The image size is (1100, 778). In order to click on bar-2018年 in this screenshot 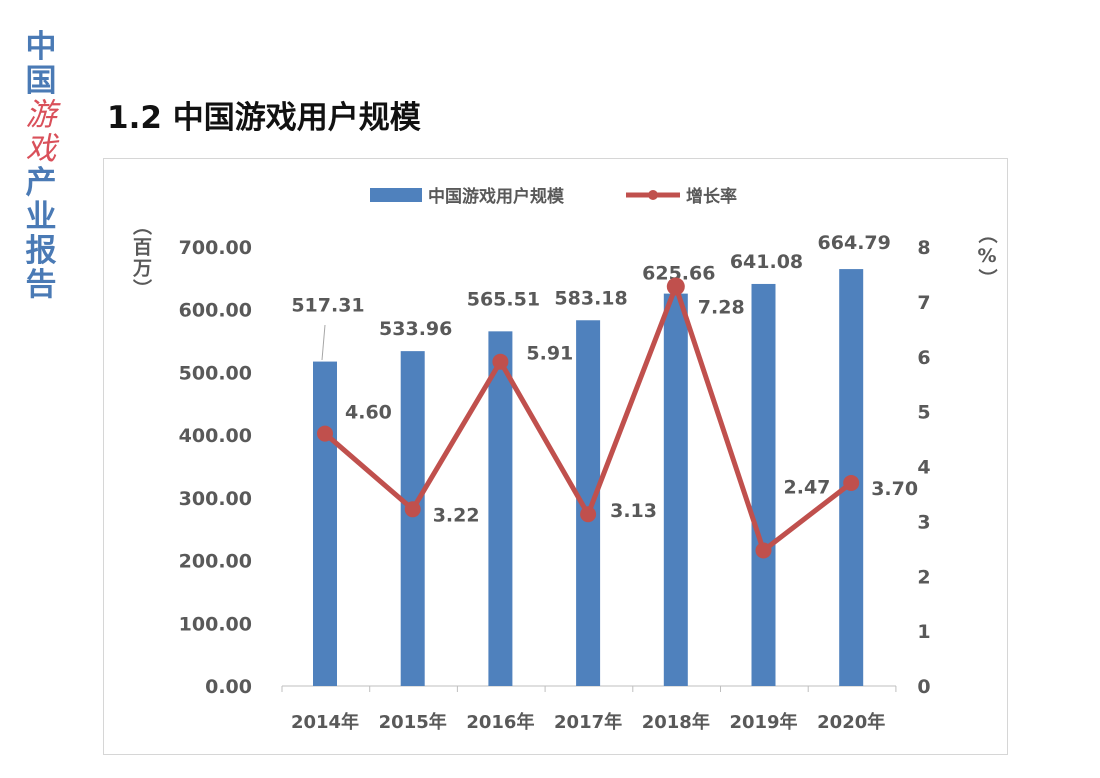, I will do `click(675, 489)`.